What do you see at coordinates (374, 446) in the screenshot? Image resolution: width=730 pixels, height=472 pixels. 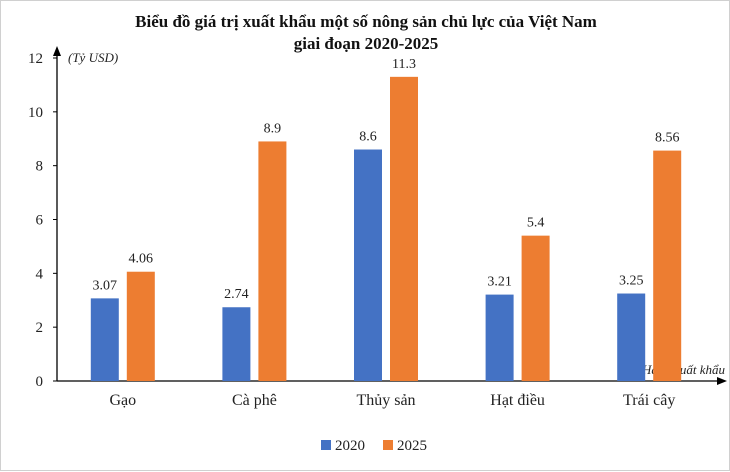 I see `legend: 2020 2025` at bounding box center [374, 446].